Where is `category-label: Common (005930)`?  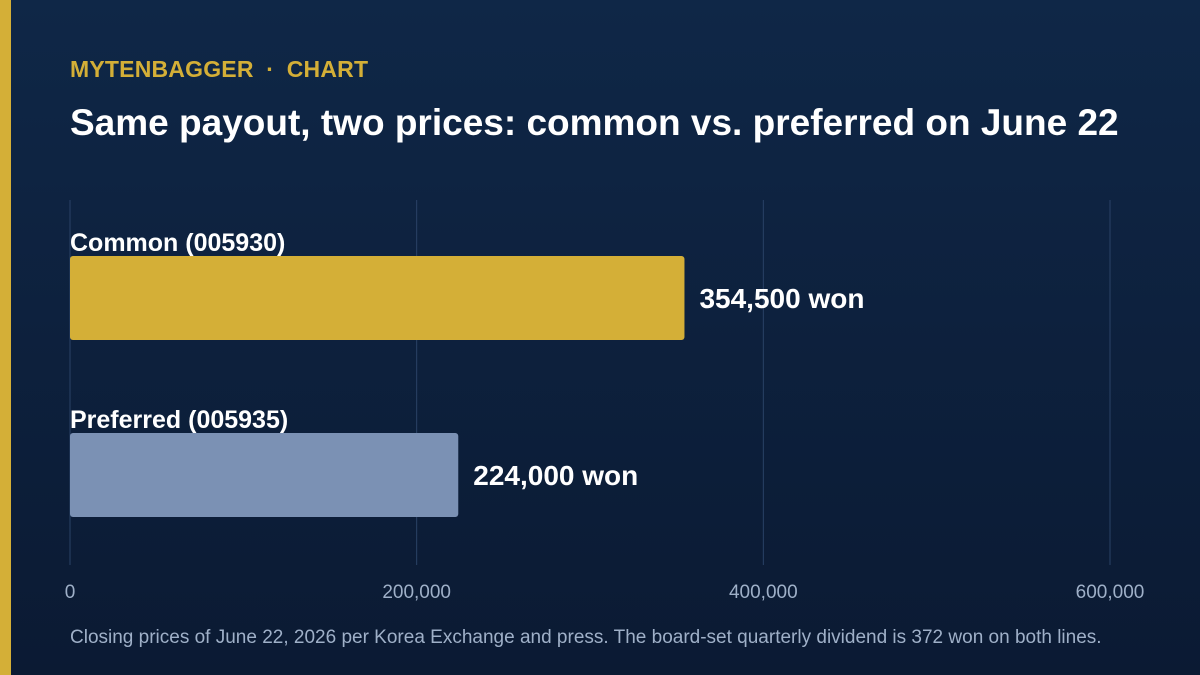
category-label: Common (005930) is located at coordinates (177, 243).